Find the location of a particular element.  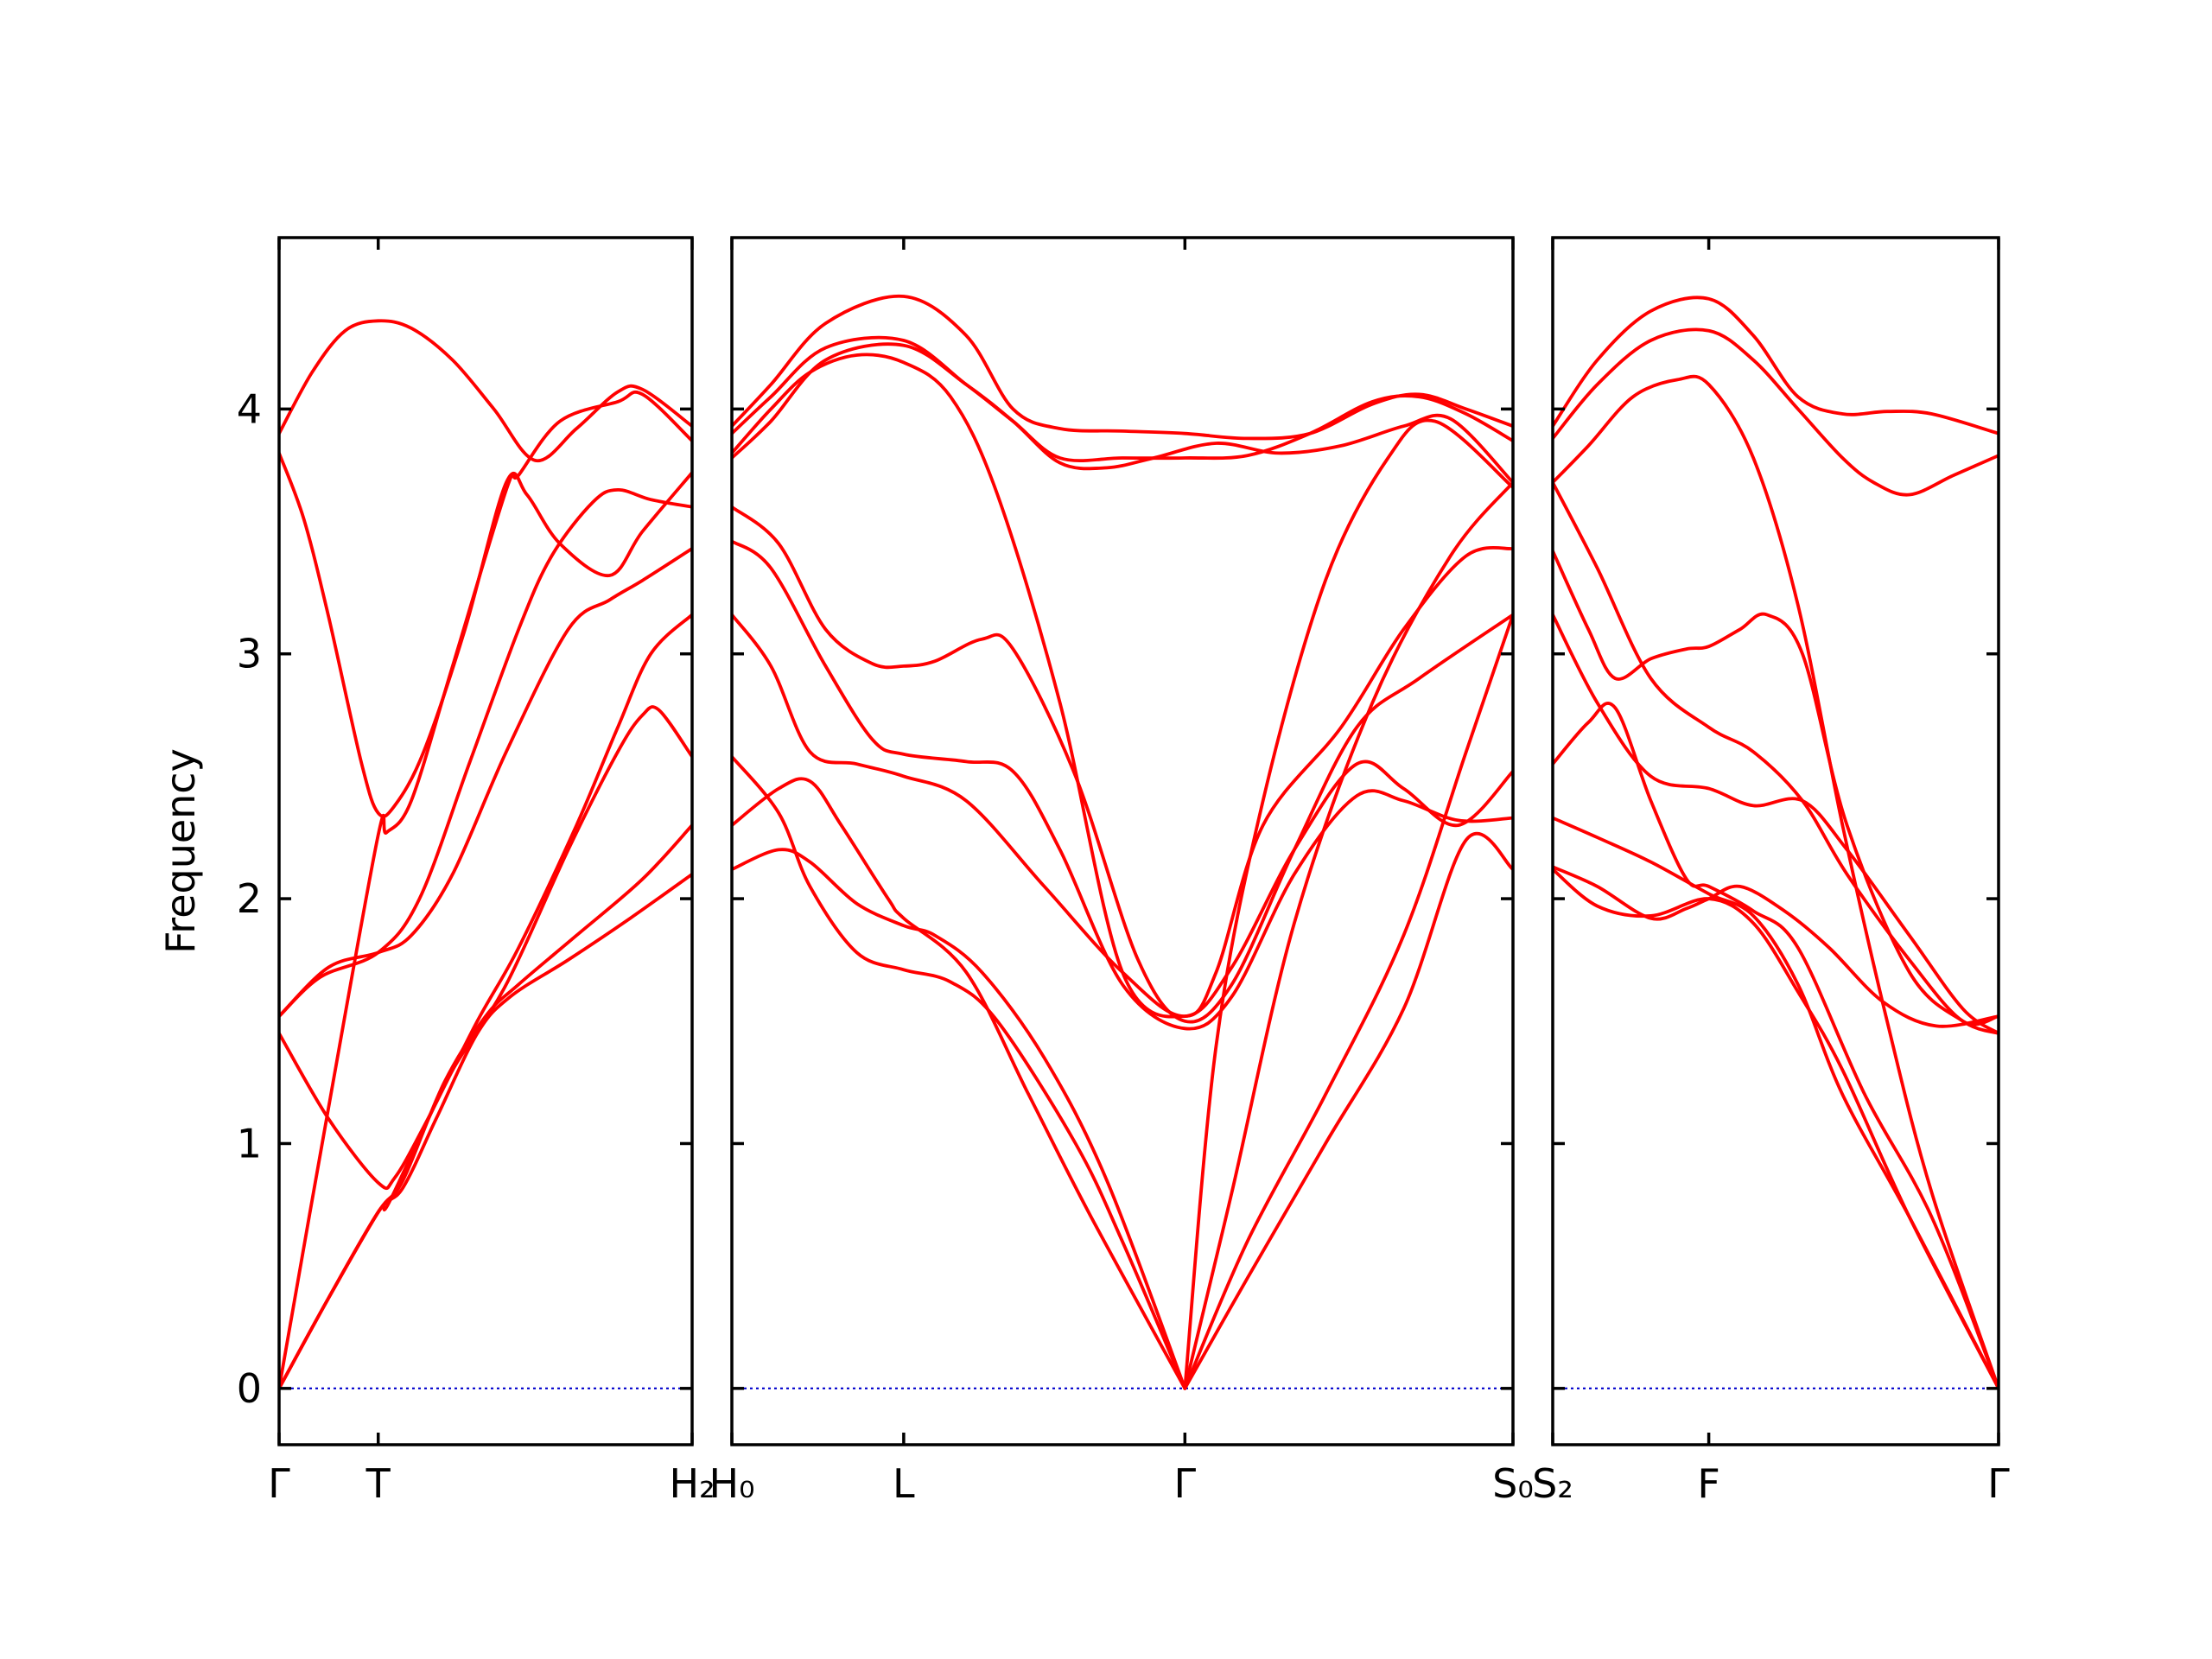

x-tick-label: T is located at coordinates (378, 1483).